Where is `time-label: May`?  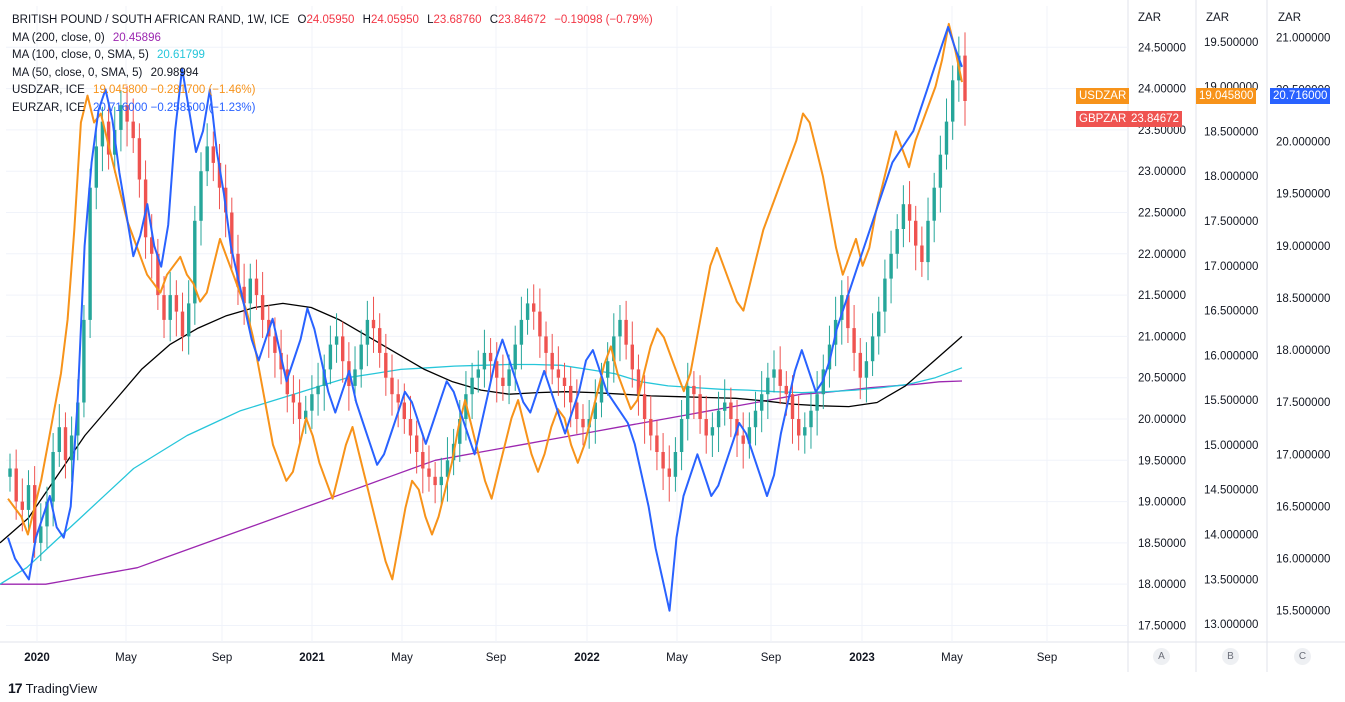
time-label: May is located at coordinates (402, 658).